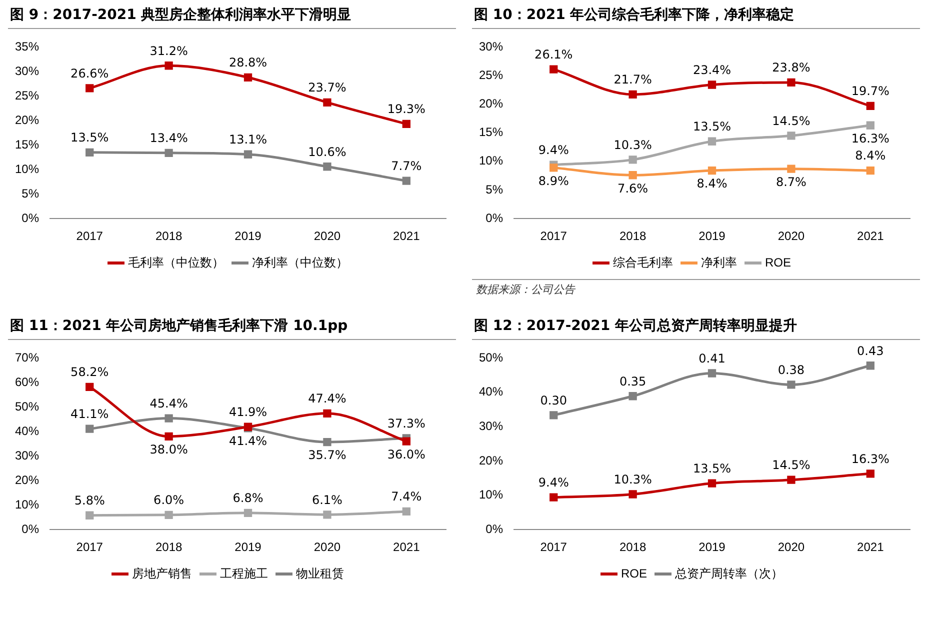 This screenshot has height=622, width=928. Describe the element at coordinates (406, 497) in the screenshot. I see `data-label: 7.4%` at that location.